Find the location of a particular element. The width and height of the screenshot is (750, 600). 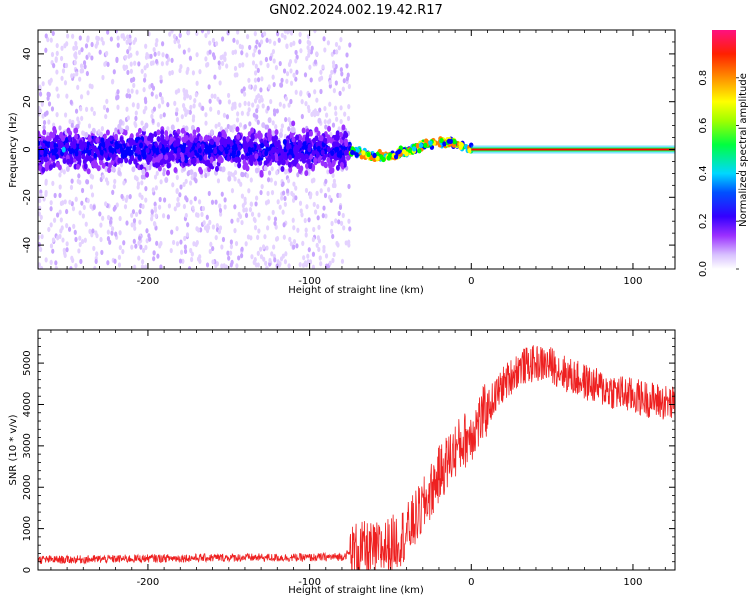

spectrogram-y-label: Frequency (Hz) is located at coordinates (13, 150).